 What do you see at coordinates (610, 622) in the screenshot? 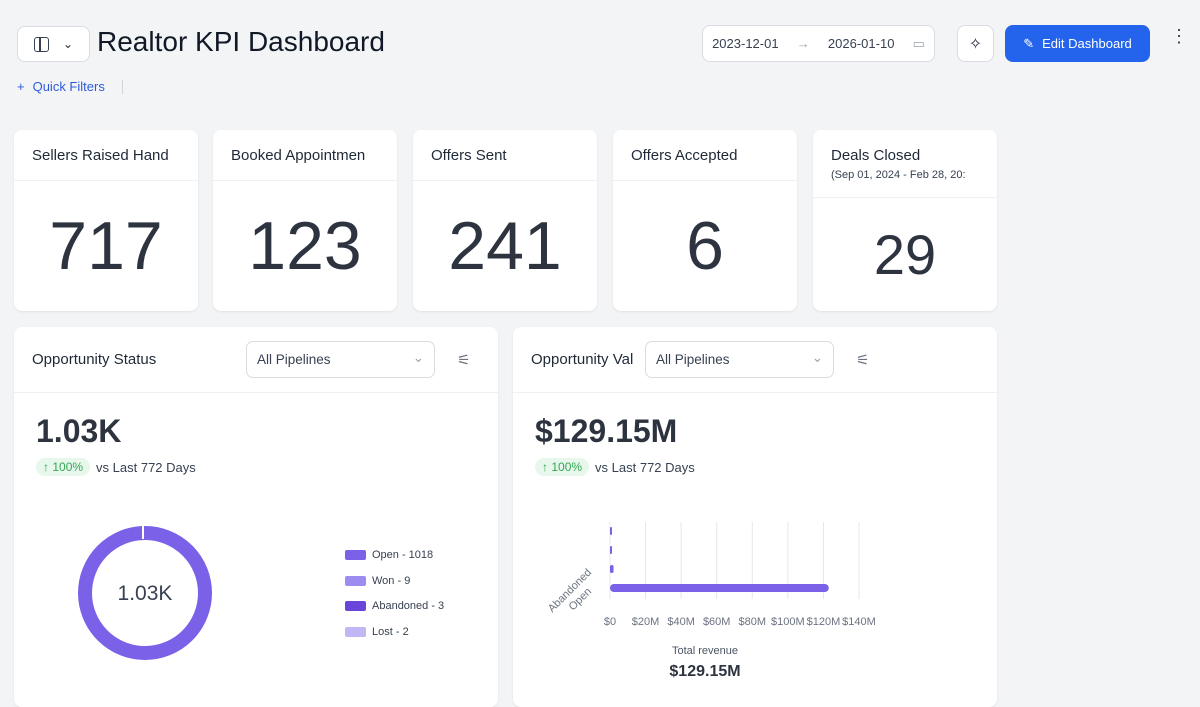
I see `x-tick-label: $0` at bounding box center [610, 622].